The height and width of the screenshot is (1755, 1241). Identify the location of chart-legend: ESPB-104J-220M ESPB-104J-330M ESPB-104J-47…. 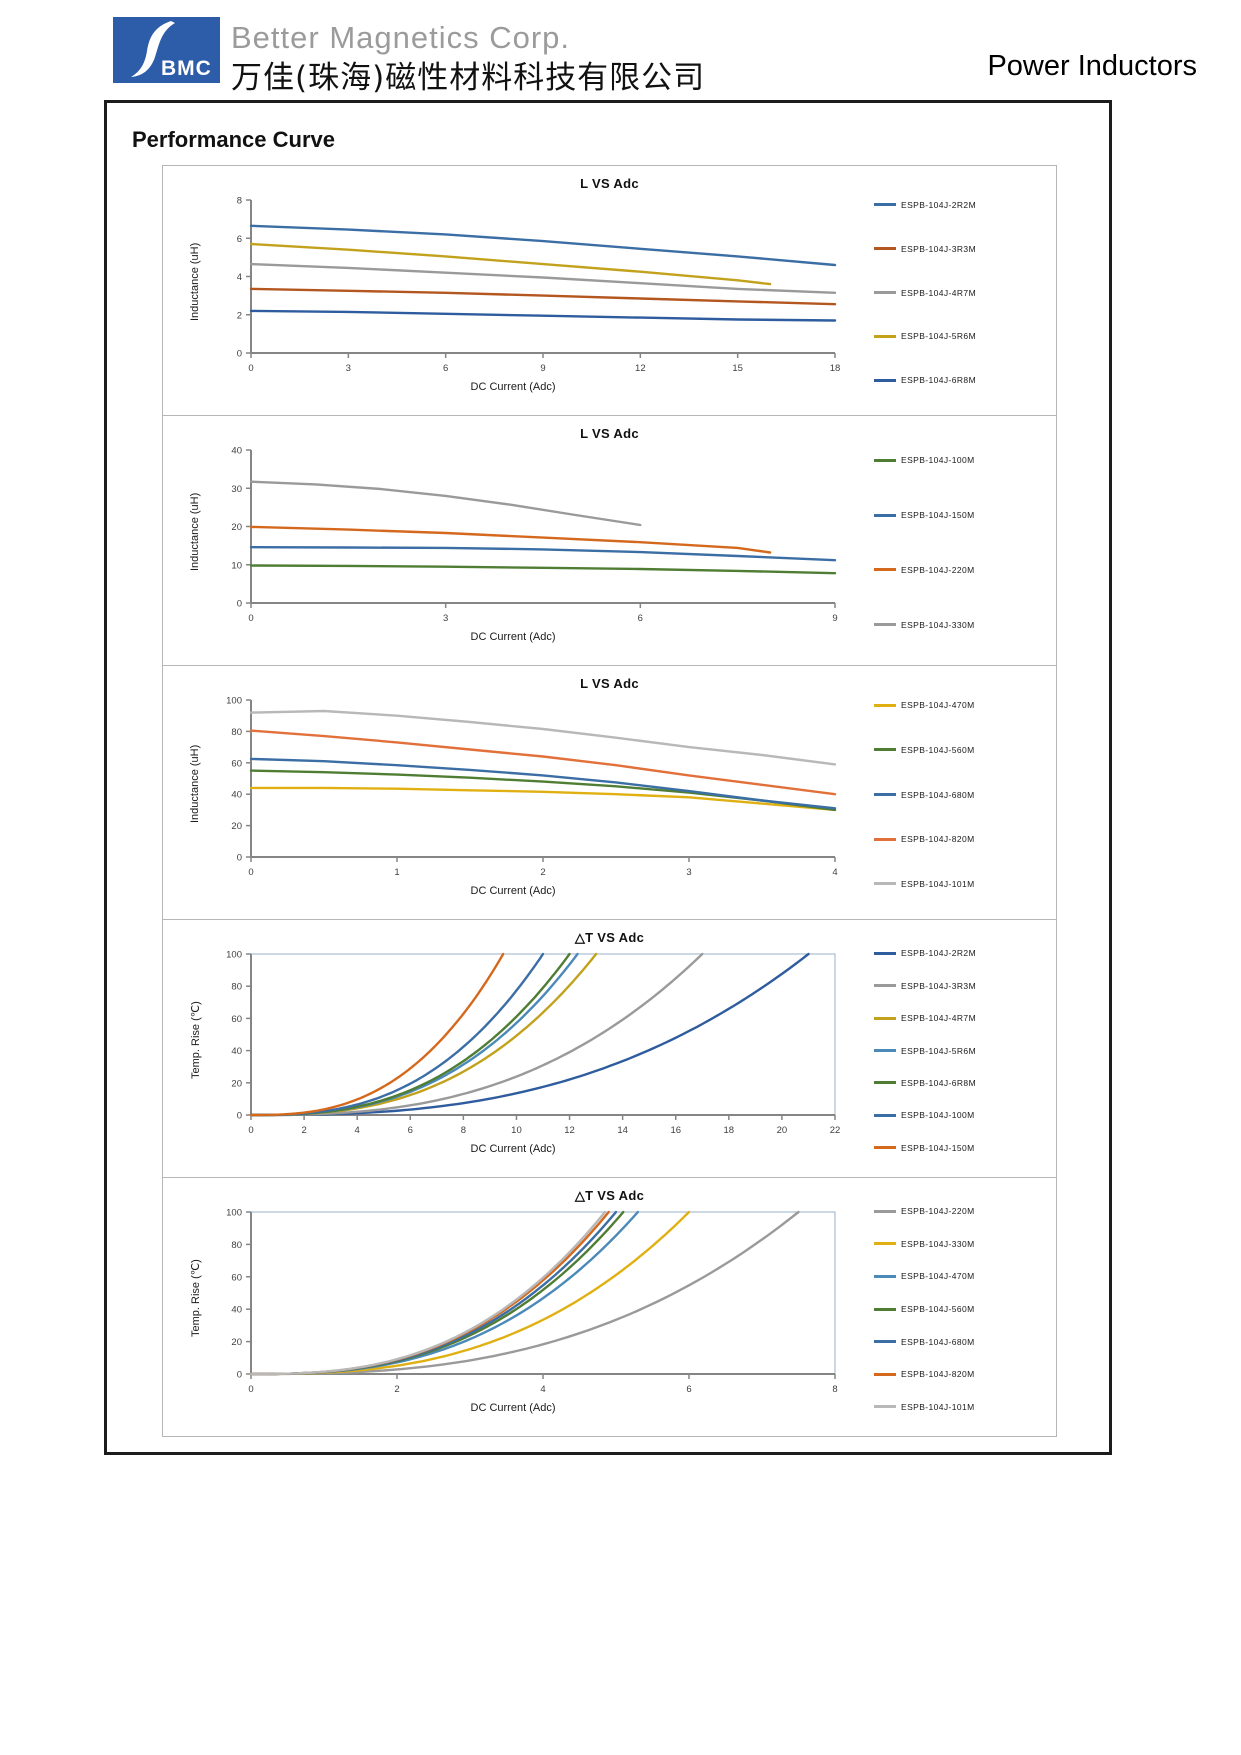
(960, 1307).